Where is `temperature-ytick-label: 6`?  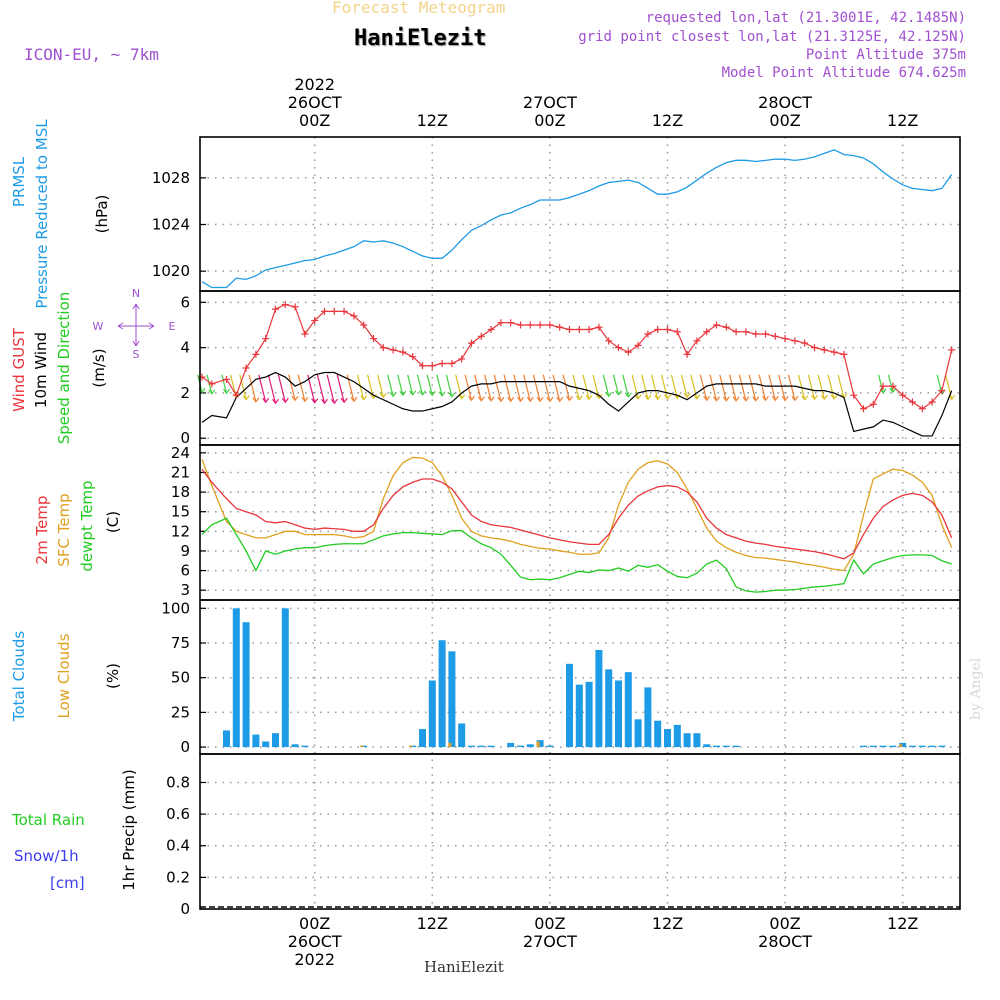
temperature-ytick-label: 6 is located at coordinates (185, 571).